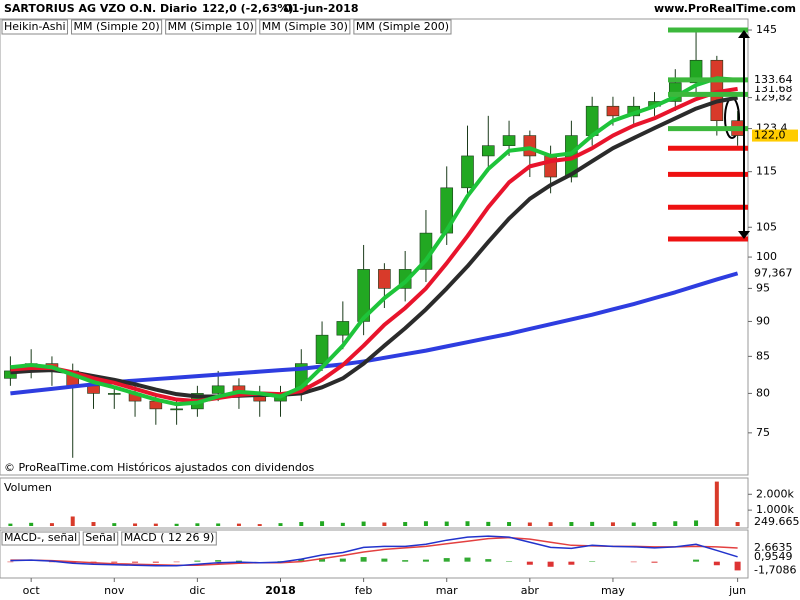 The width and height of the screenshot is (800, 600). What do you see at coordinates (447, 590) in the screenshot?
I see `x-tick-label: mar` at bounding box center [447, 590].